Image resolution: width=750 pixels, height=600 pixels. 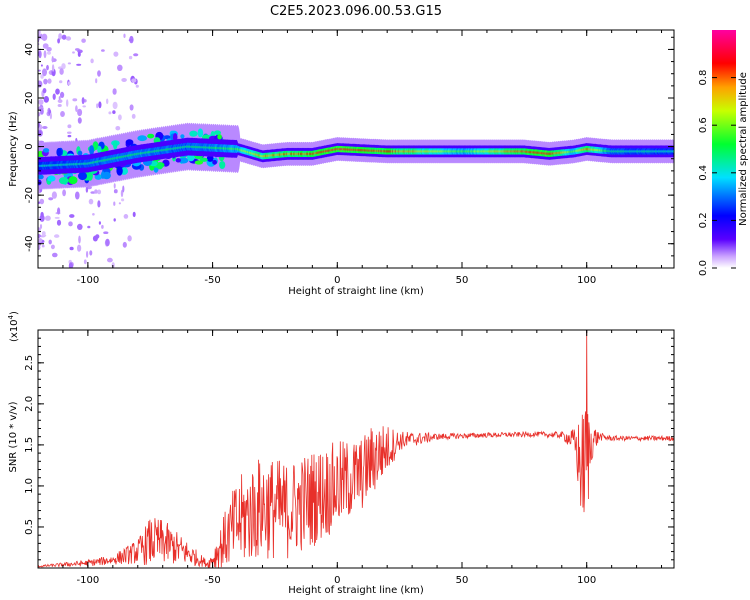 What do you see at coordinates (703, 173) in the screenshot?
I see `colorbar-tick-label: 0.4` at bounding box center [703, 173].